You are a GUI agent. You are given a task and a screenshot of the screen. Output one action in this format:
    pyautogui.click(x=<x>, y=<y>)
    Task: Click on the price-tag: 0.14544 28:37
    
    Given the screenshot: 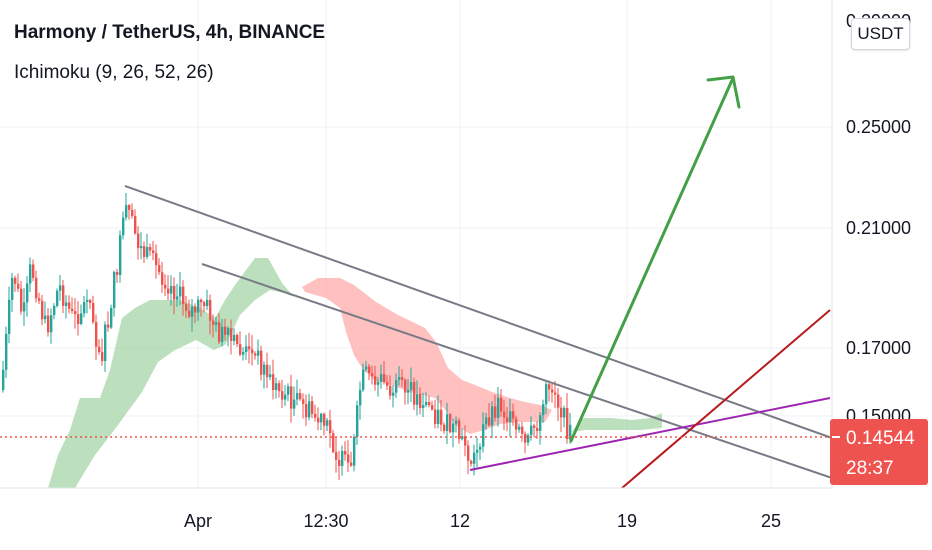 What is the action you would take?
    pyautogui.click(x=879, y=452)
    